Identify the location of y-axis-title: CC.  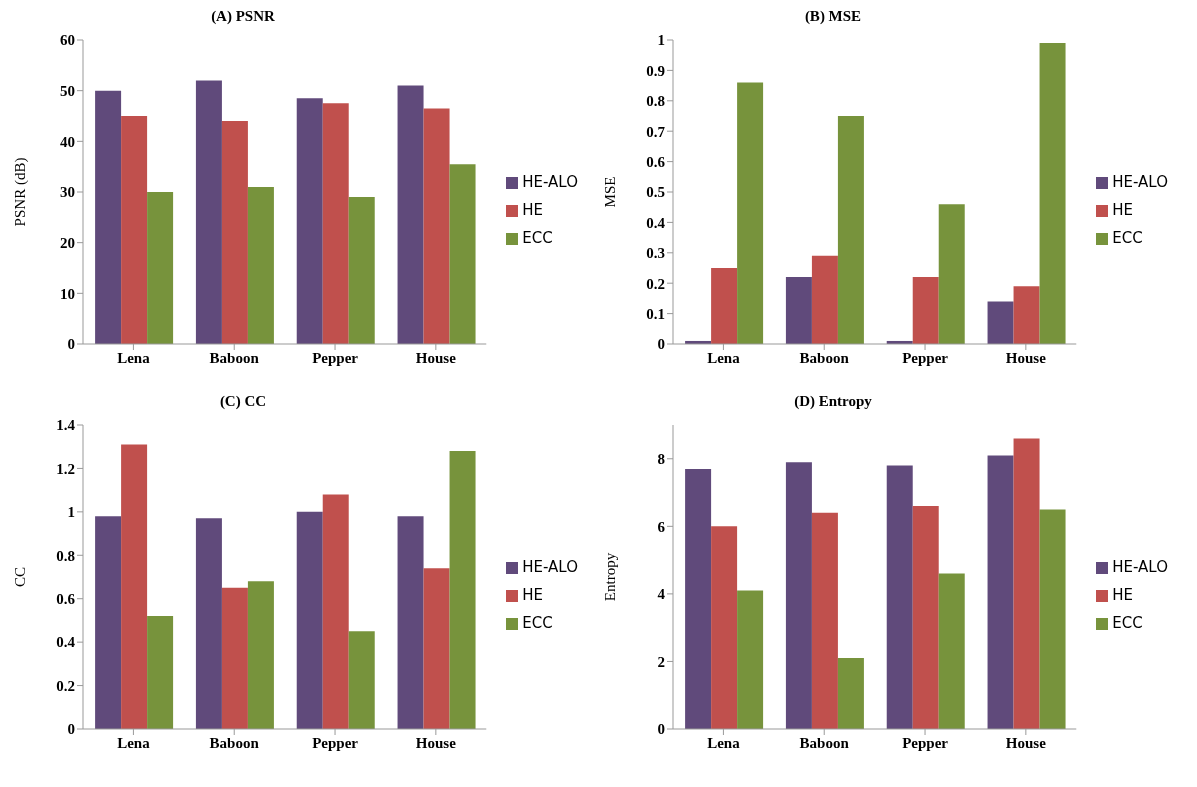
(20, 577).